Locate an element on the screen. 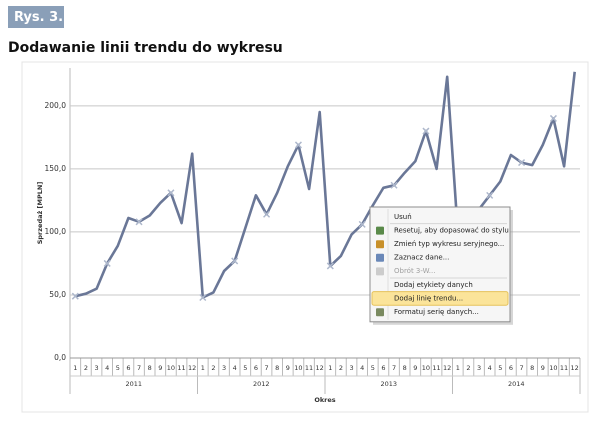  y-tick-label: 0,0 is located at coordinates (60, 357).